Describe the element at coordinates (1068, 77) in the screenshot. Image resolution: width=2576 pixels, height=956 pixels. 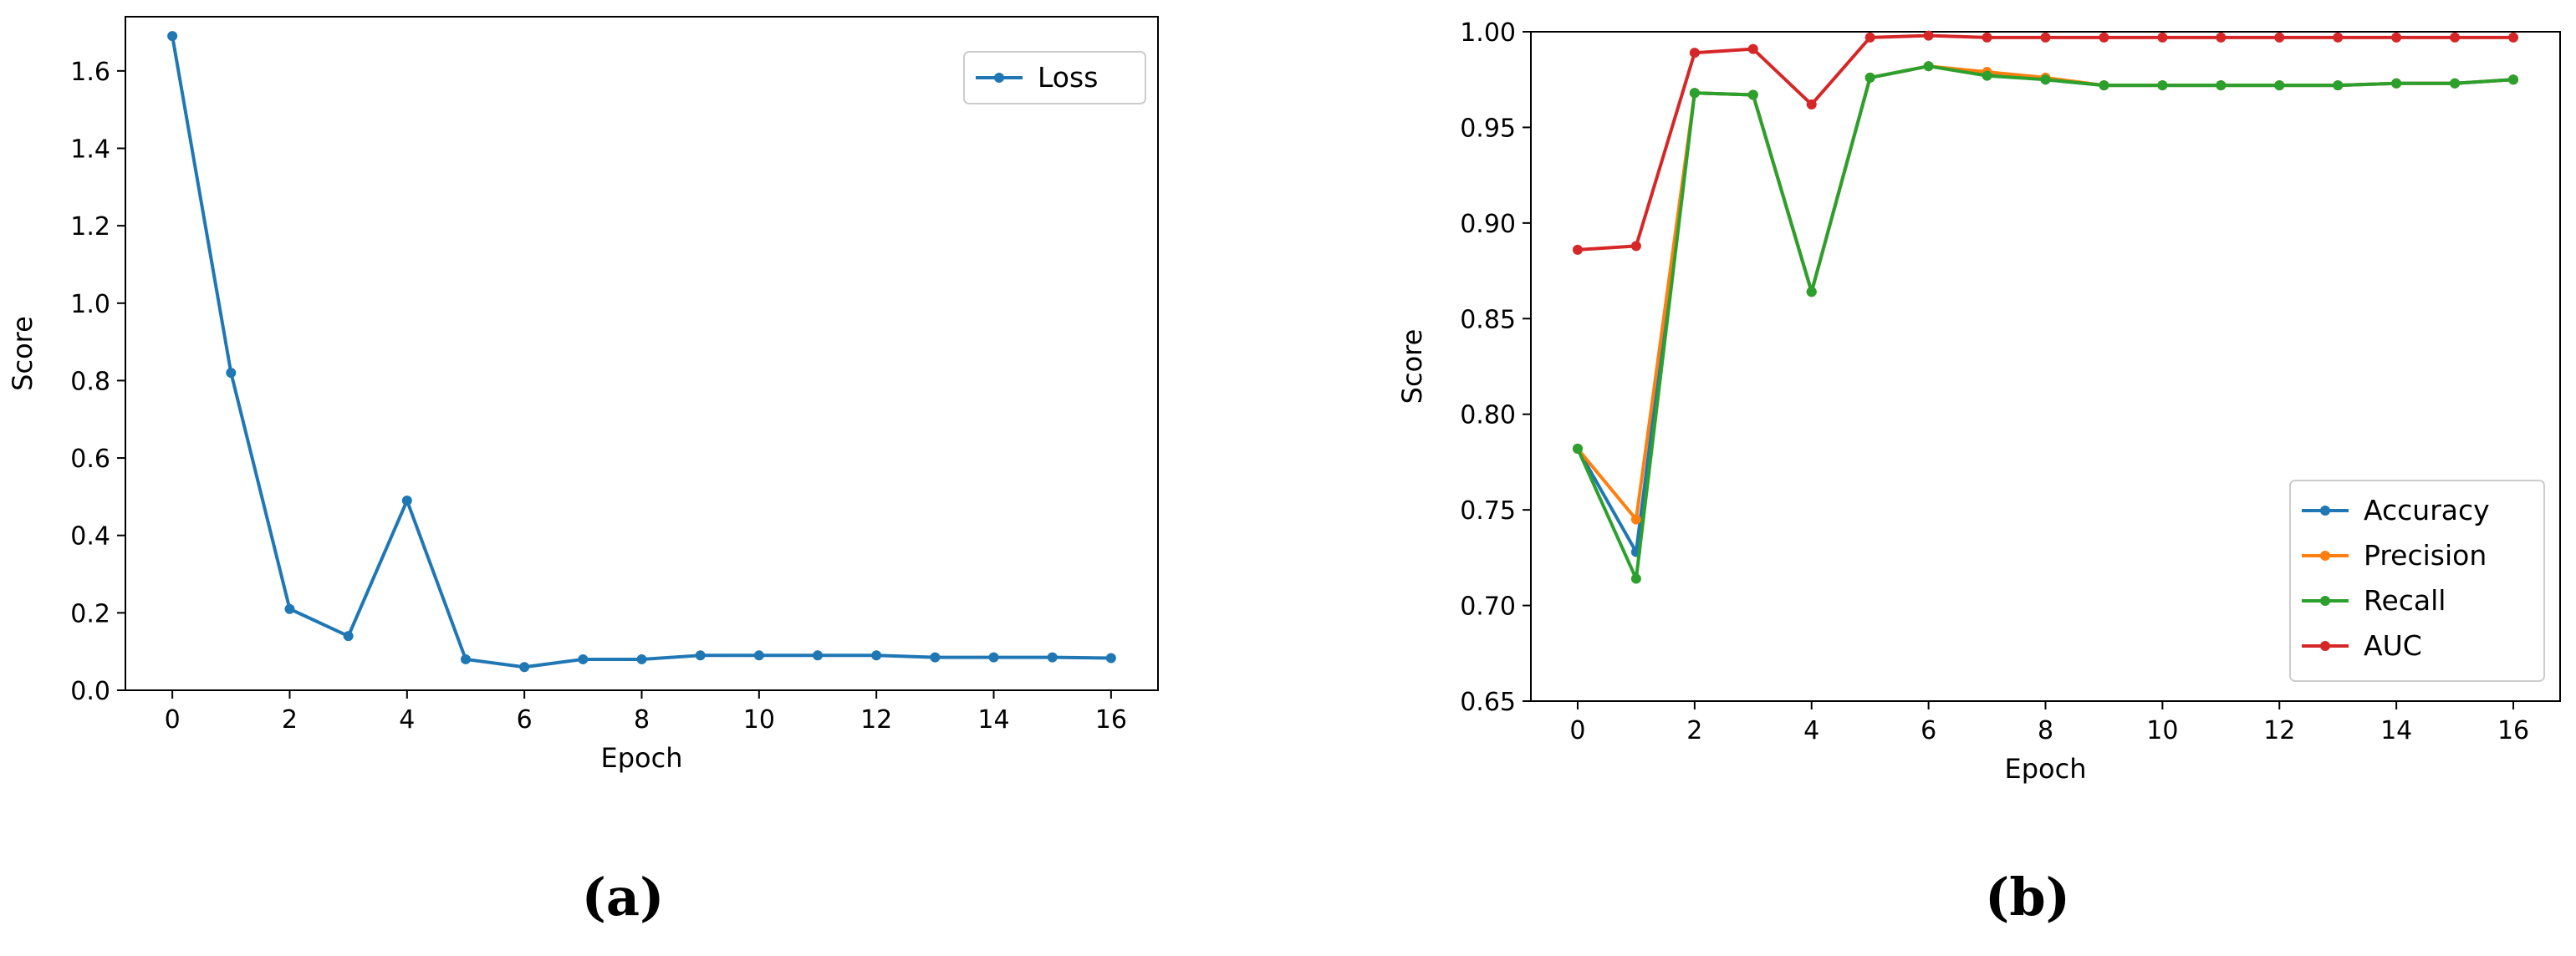
I see `legend-entry-label: Loss` at that location.